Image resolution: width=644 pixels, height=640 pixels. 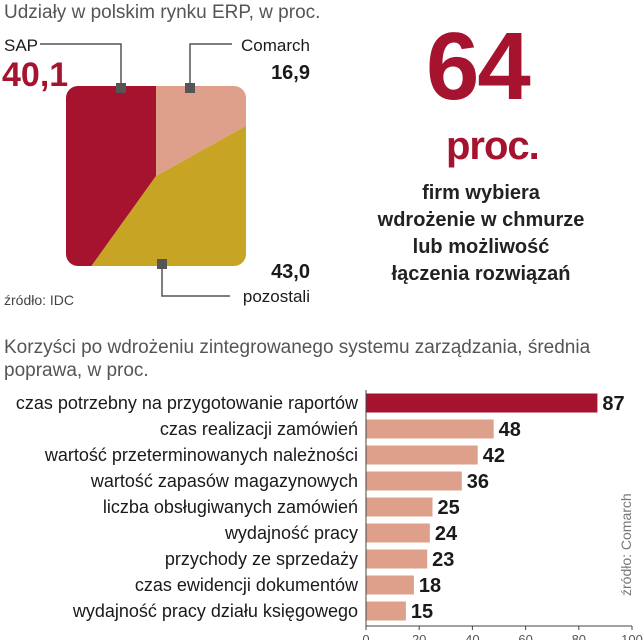 I want to click on leader-line-sap, so click(x=81, y=64).